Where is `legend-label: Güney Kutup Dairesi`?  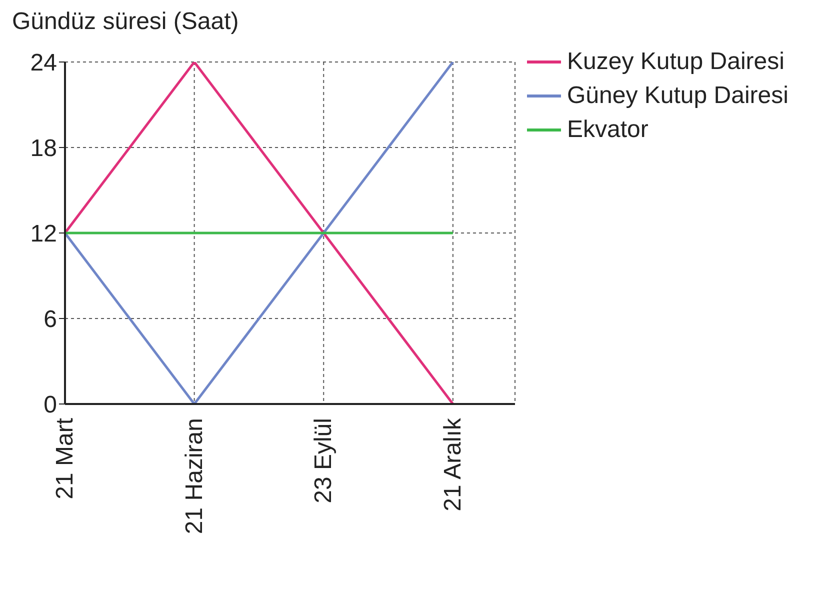
legend-label: Güney Kutup Dairesi is located at coordinates (677, 96).